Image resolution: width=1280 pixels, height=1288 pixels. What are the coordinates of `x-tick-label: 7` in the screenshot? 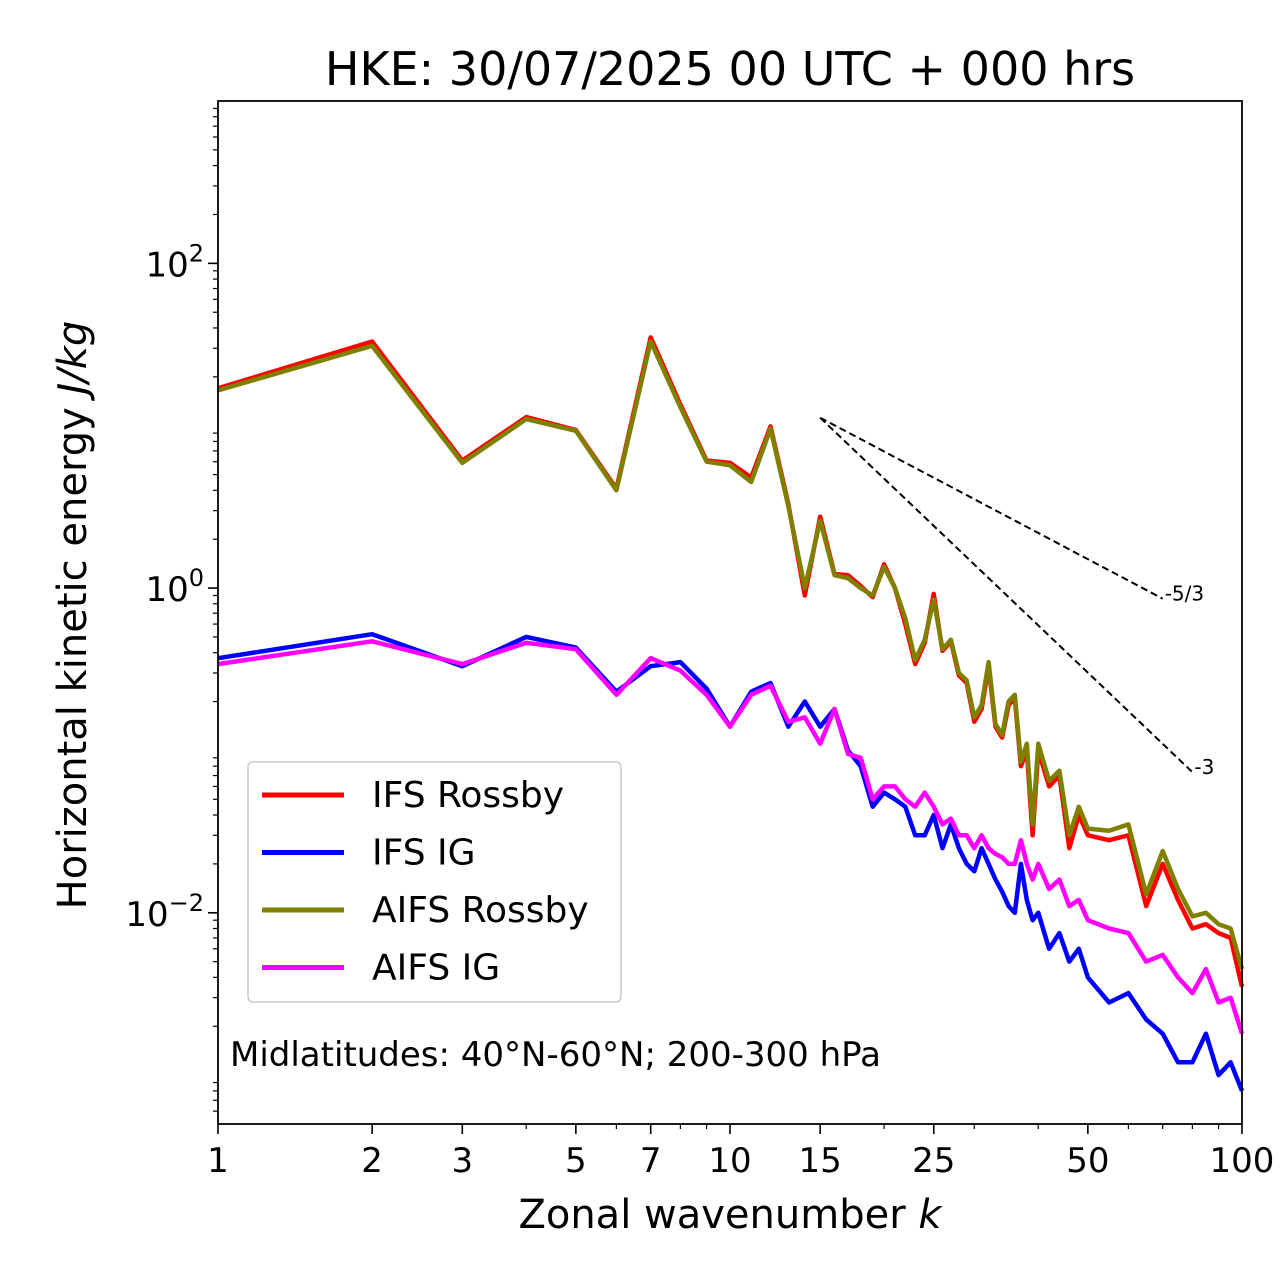 It's located at (651, 1161).